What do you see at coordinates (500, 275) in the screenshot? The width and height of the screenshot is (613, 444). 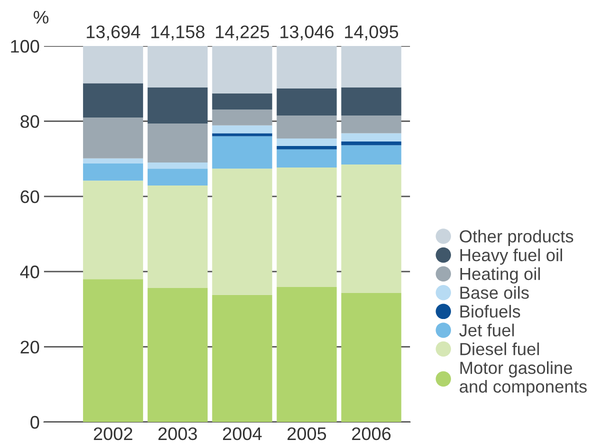 I see `legend-label: Heating oil` at bounding box center [500, 275].